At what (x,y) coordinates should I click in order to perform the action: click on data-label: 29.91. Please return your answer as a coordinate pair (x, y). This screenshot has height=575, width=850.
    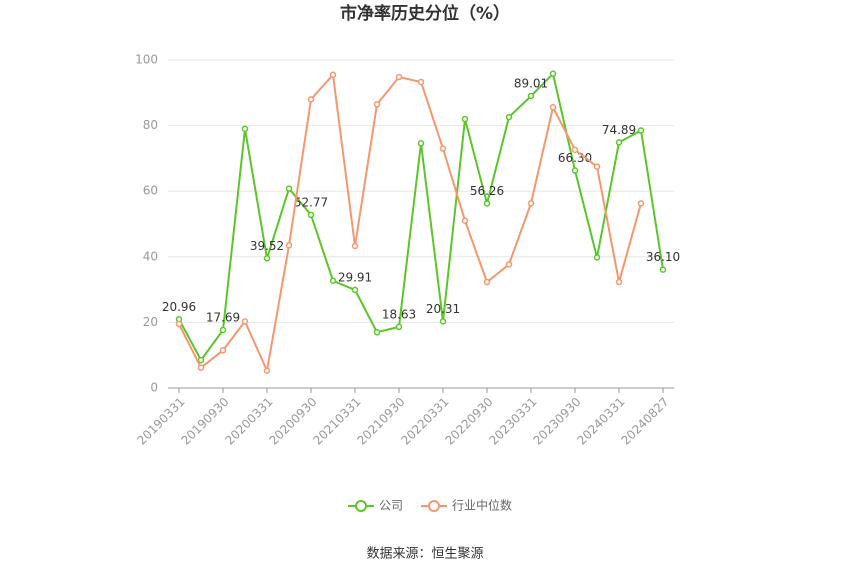
    Looking at the image, I should click on (355, 277).